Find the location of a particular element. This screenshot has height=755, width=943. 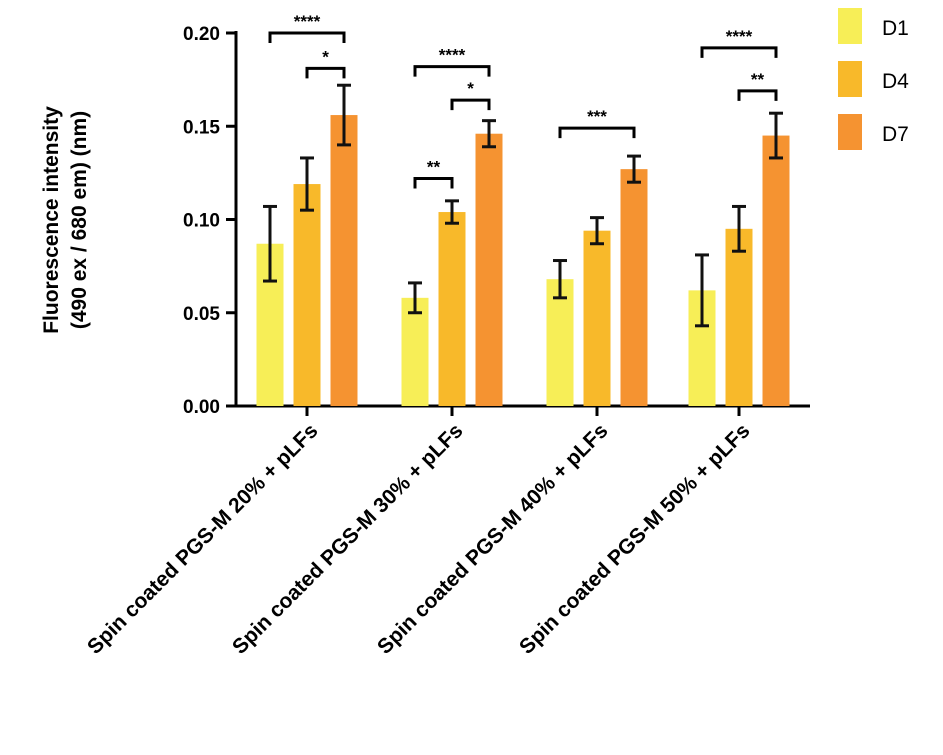

x-category-label: Spin coated PGS-M 40% + pLFs is located at coordinates (492, 538).